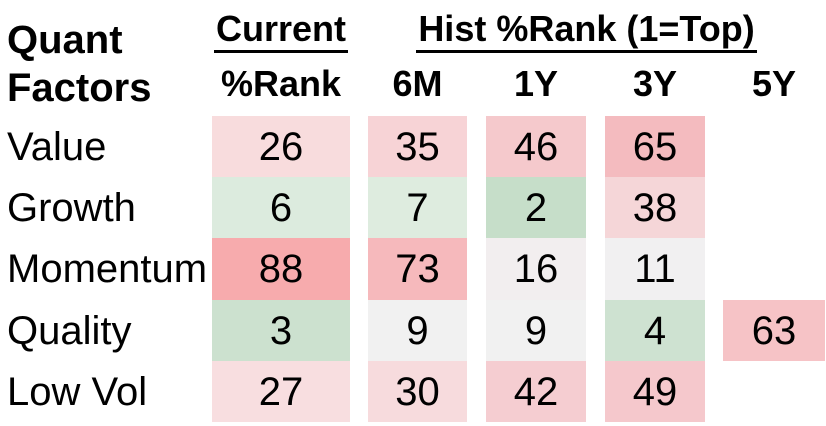 The width and height of the screenshot is (826, 426). I want to click on row-label-quality: Quality, so click(69, 330).